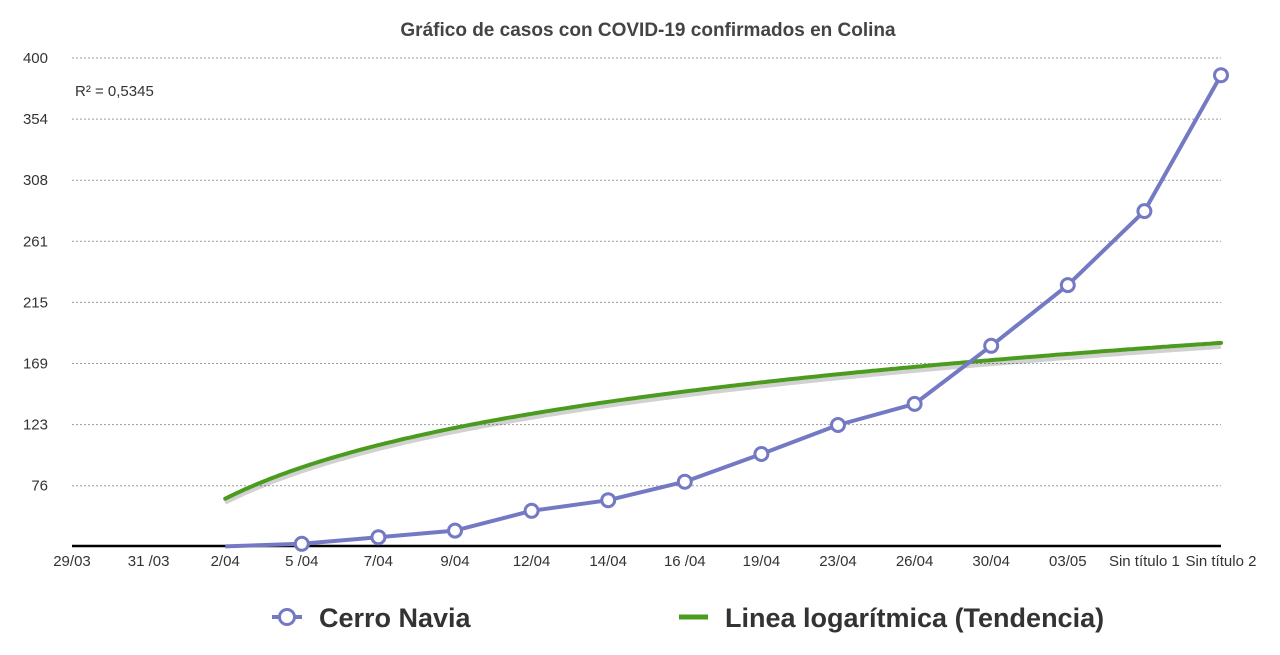 Image resolution: width=1280 pixels, height=655 pixels. I want to click on x-tick-label: 2/04, so click(225, 561).